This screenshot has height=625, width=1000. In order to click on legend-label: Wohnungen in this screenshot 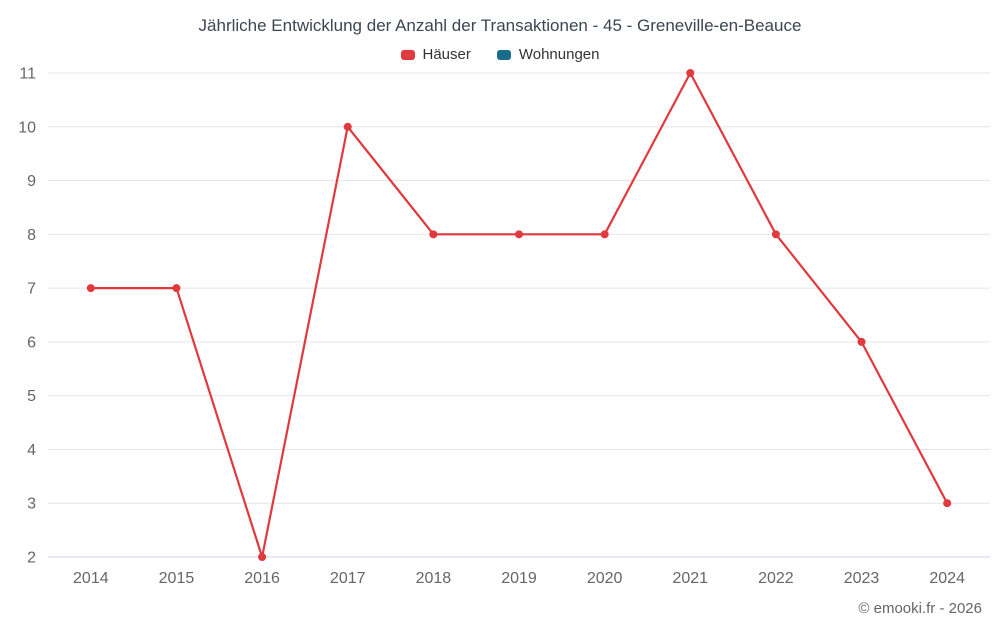, I will do `click(559, 54)`.